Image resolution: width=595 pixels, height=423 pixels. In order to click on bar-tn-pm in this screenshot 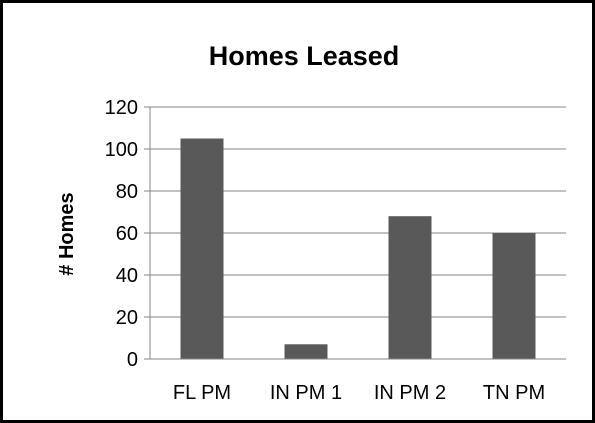, I will do `click(514, 296)`.